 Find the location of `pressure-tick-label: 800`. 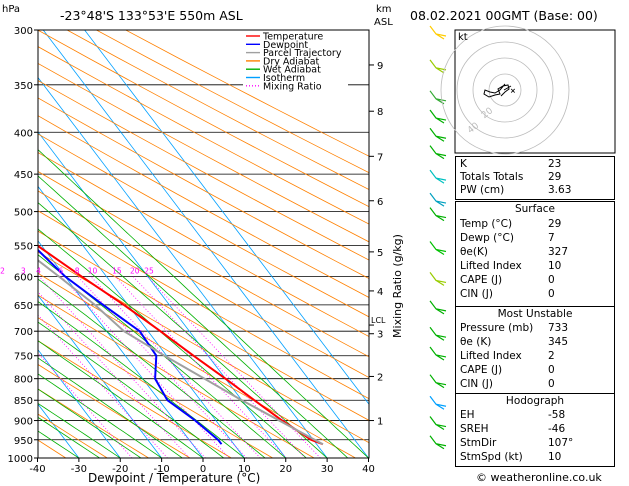

pressure-tick-label: 800 is located at coordinates (23, 380).